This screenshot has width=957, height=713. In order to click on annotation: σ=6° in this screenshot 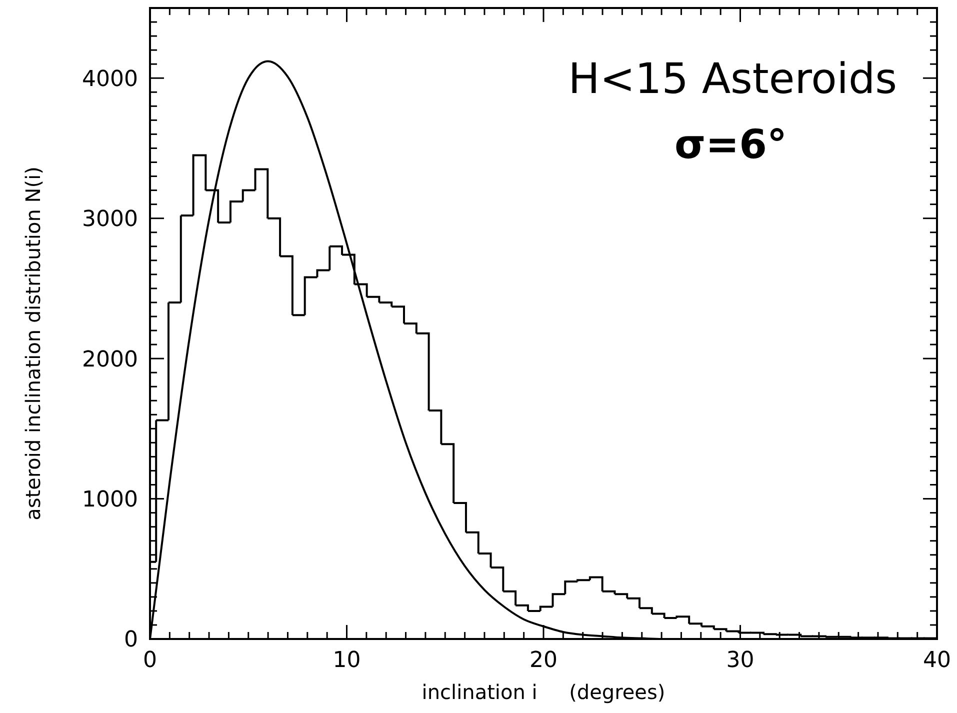, I will do `click(730, 145)`.